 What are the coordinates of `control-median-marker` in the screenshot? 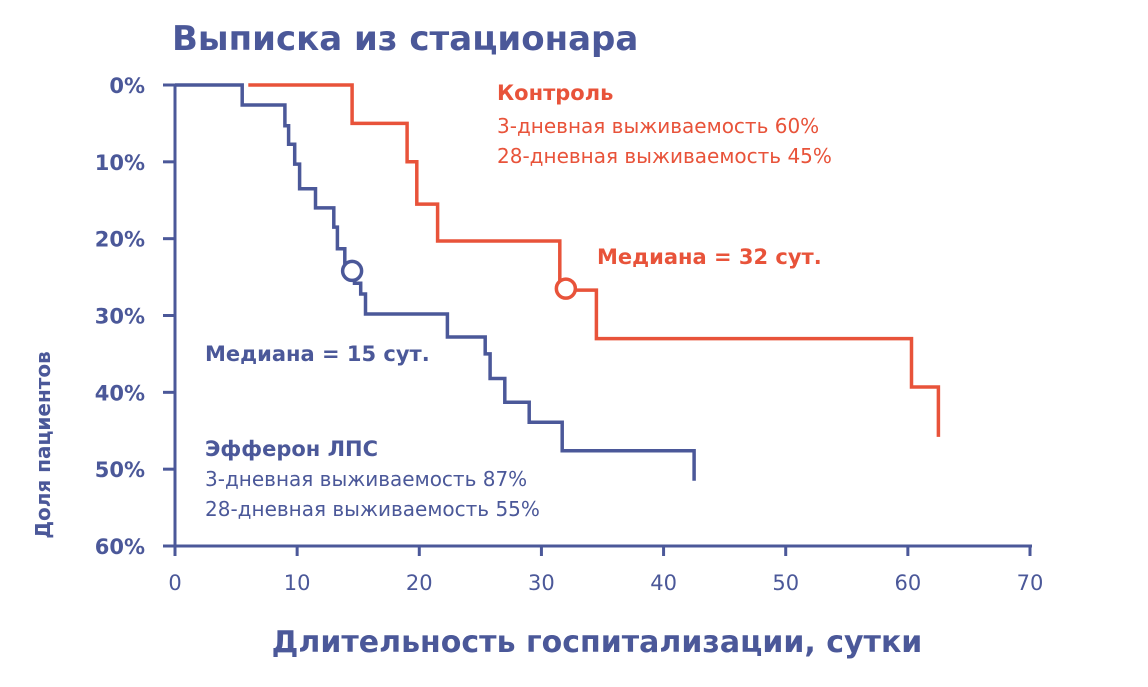 It's located at (566, 288).